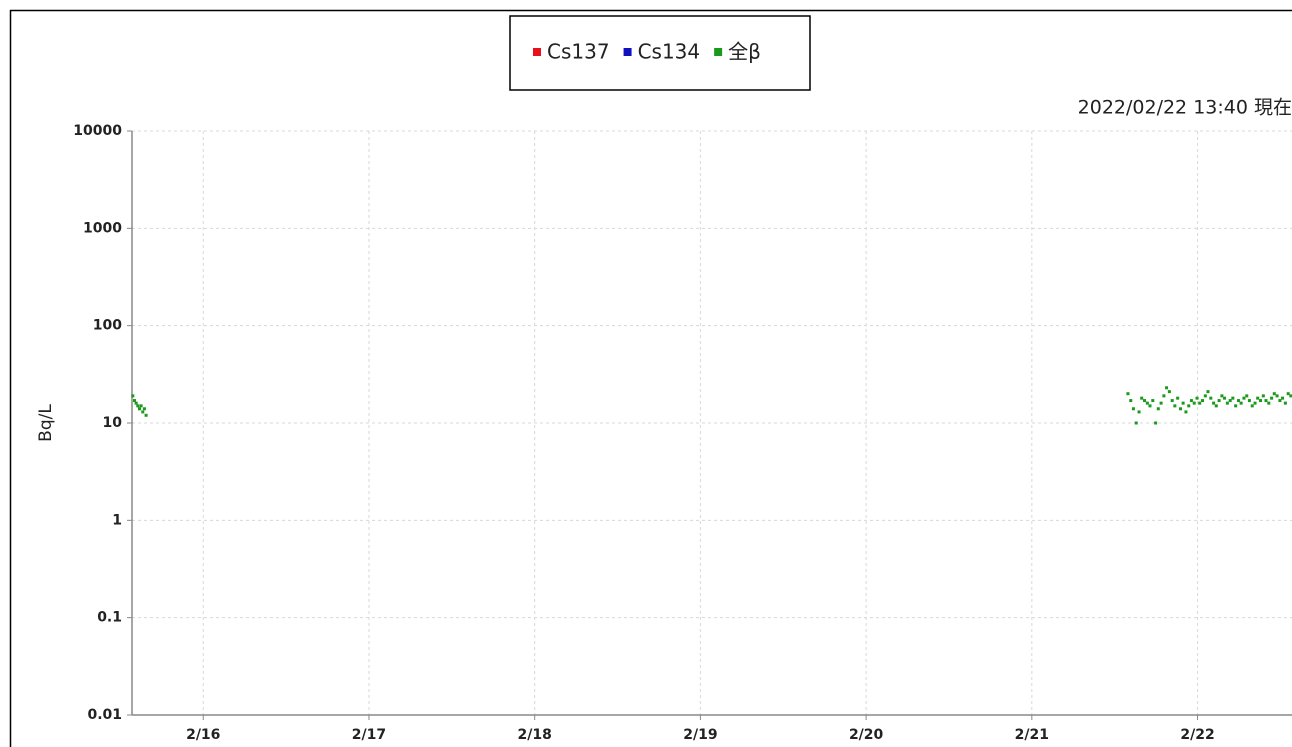 This screenshot has height=747, width=1292. Describe the element at coordinates (104, 715) in the screenshot. I see `y-tick-label: 0.01` at that location.